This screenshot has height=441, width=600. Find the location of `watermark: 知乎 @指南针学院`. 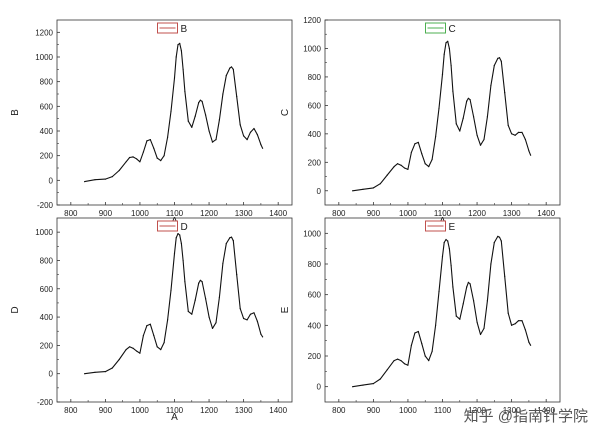

watermark: 知乎 @指南针学院 is located at coordinates (526, 416).